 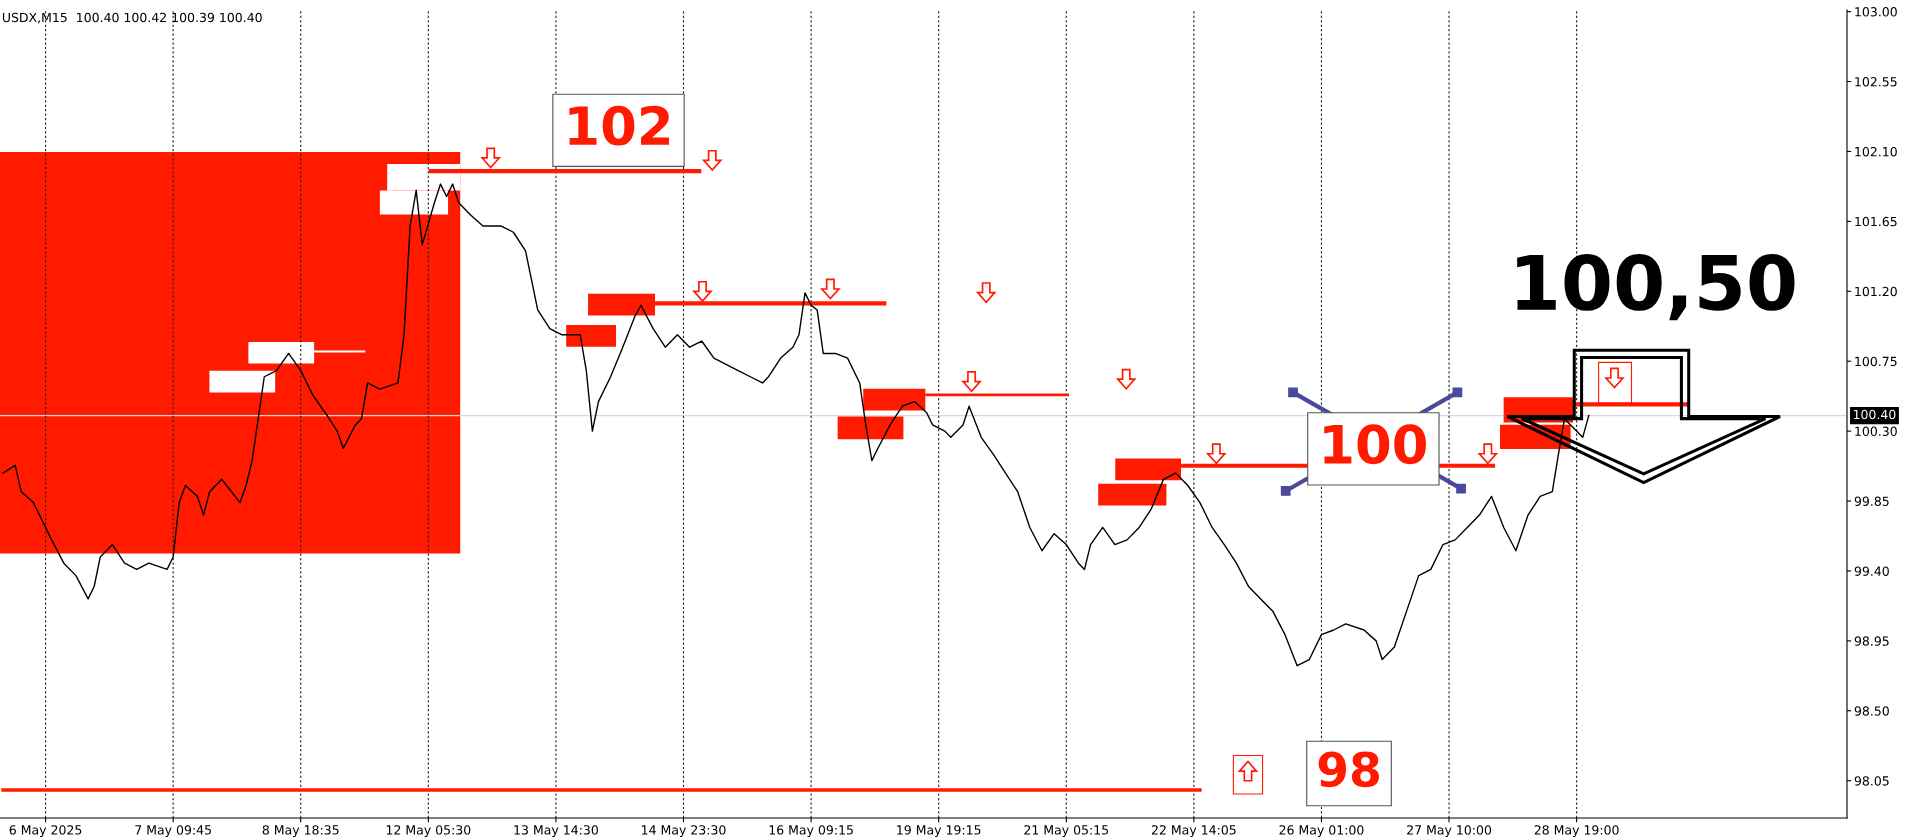 I want to click on y-tick-label: 99.40, so click(x=1871, y=571).